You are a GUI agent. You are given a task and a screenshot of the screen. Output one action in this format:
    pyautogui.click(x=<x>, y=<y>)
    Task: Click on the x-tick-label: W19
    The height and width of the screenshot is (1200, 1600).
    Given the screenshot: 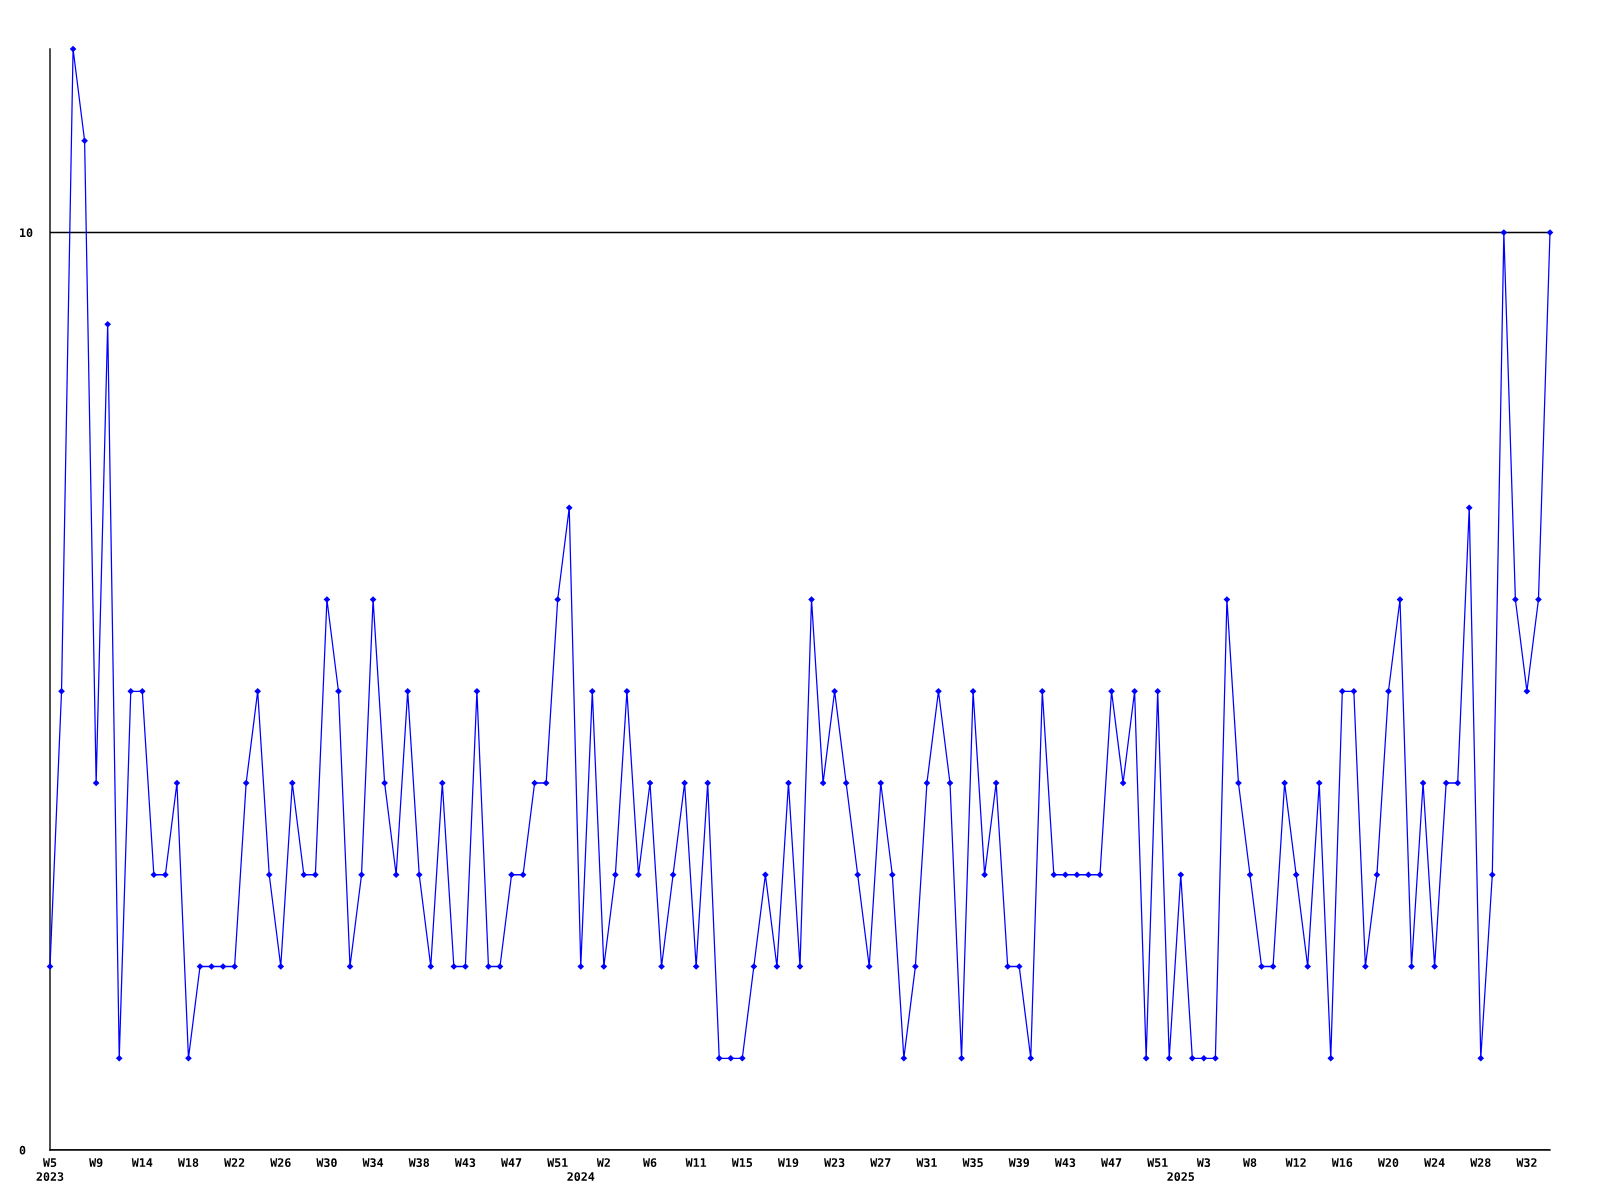 What is the action you would take?
    pyautogui.click(x=788, y=1163)
    